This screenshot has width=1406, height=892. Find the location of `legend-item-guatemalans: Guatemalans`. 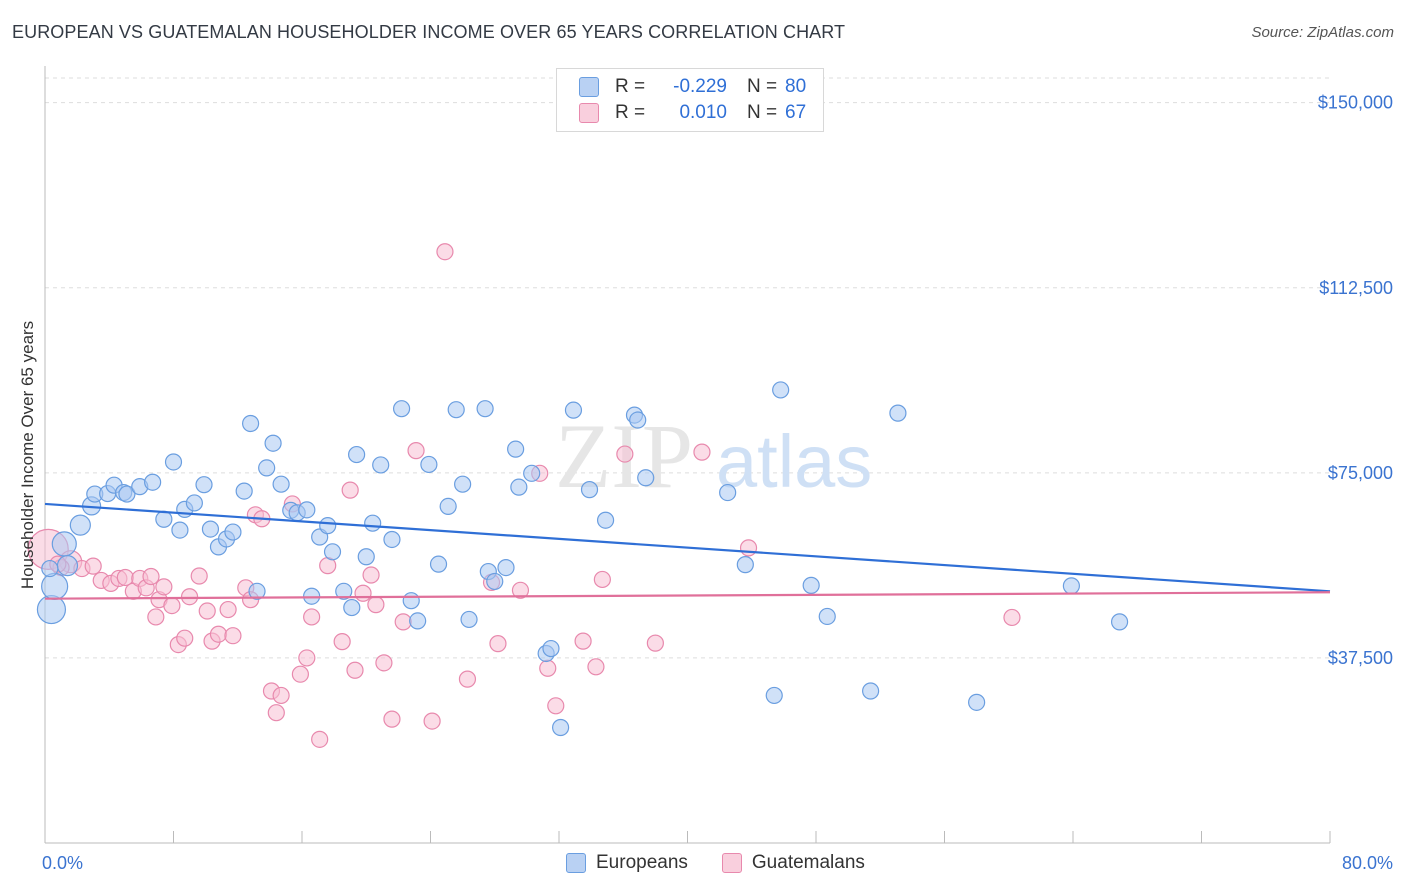

legend-item-guatemalans: Guatemalans is located at coordinates (793, 863).